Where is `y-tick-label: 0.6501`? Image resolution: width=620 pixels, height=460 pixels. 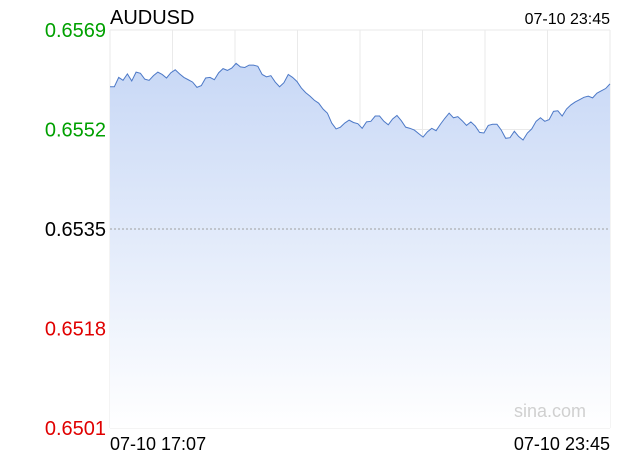 y-tick-label: 0.6501 is located at coordinates (75, 429).